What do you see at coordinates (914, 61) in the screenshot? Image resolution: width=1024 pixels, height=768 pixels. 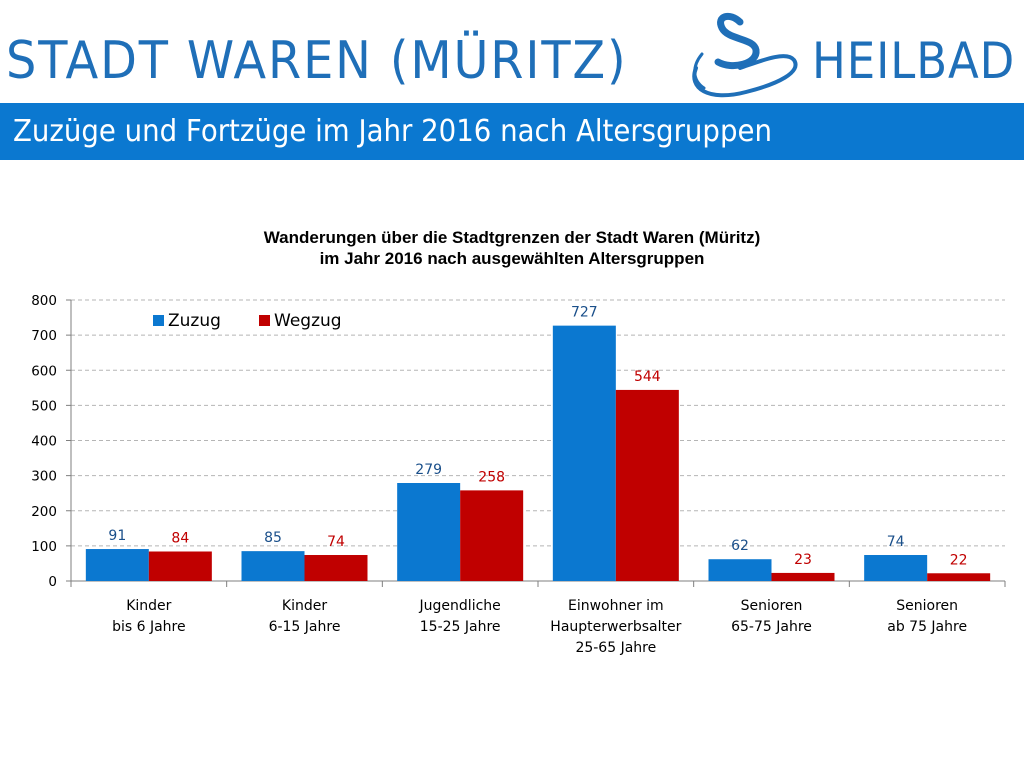 I see `brand-suffix: HEILBAD` at bounding box center [914, 61].